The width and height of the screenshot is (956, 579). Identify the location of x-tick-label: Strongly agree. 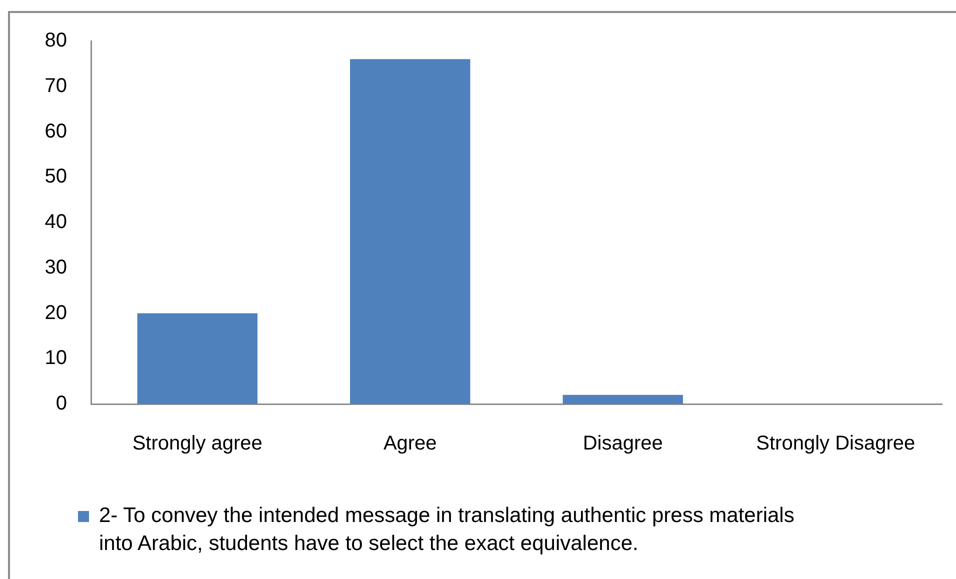
(197, 443).